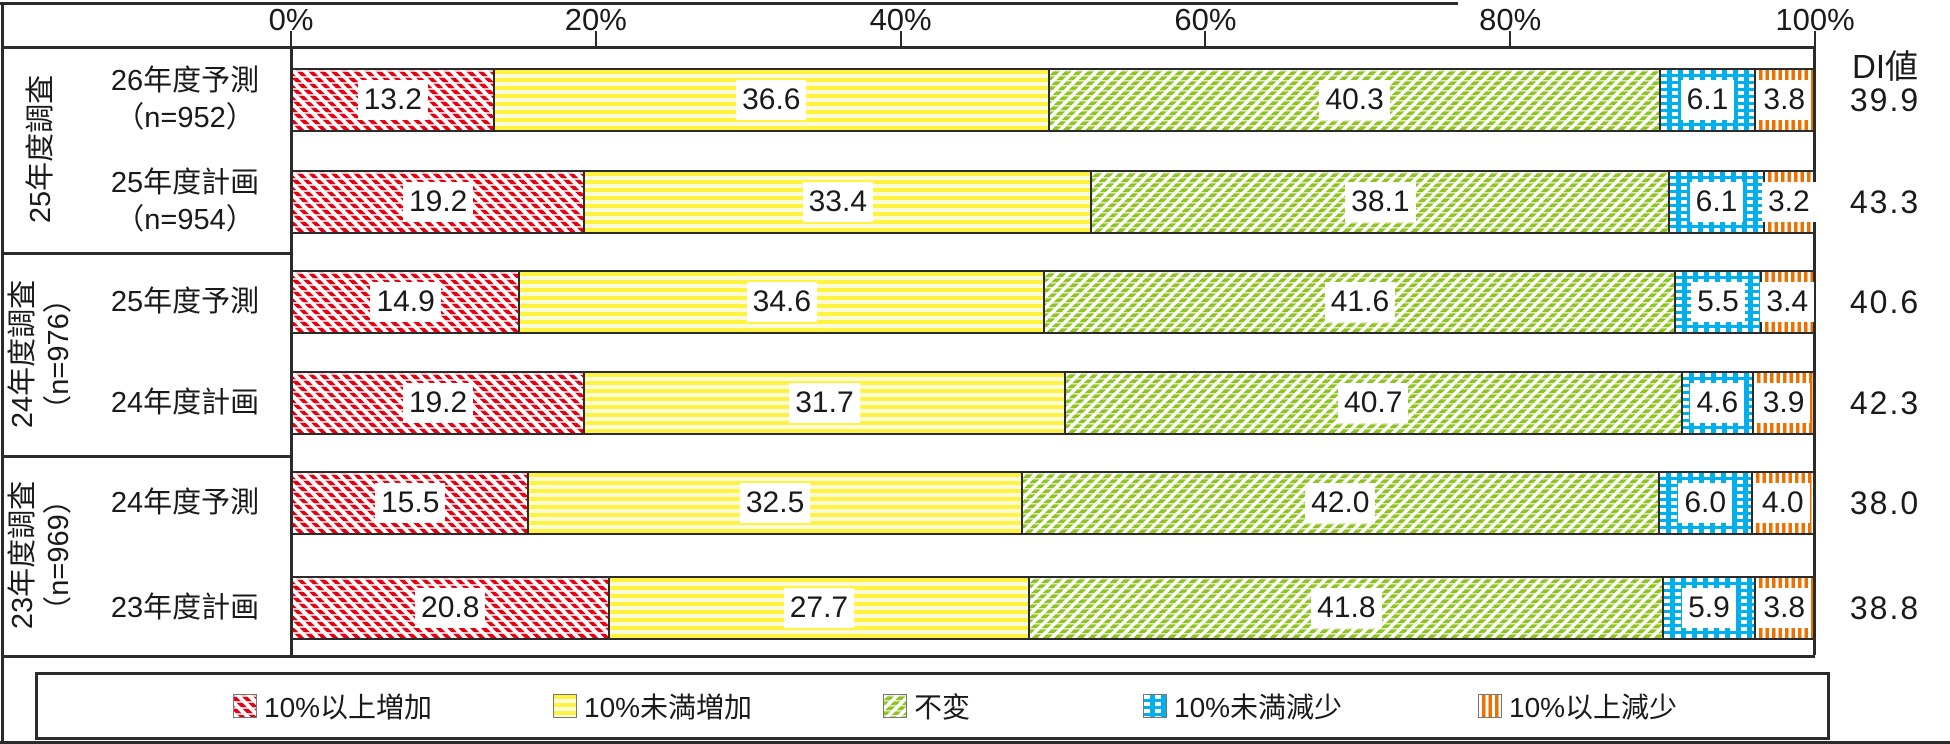 The height and width of the screenshot is (744, 1950). I want to click on bar-segment-increase-under-10: 34.6, so click(781, 302).